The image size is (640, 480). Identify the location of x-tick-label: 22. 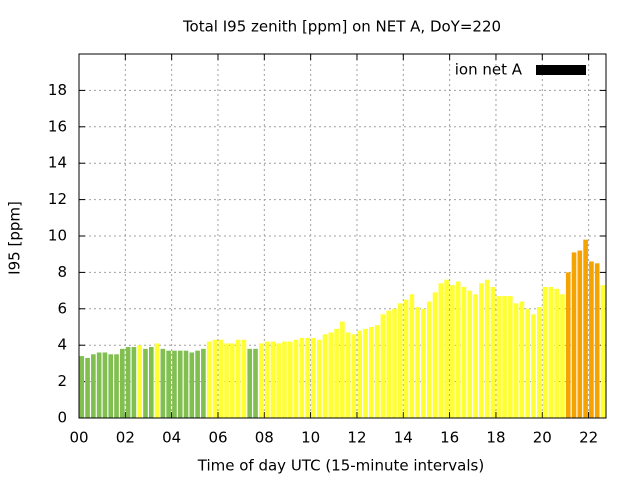
(588, 438).